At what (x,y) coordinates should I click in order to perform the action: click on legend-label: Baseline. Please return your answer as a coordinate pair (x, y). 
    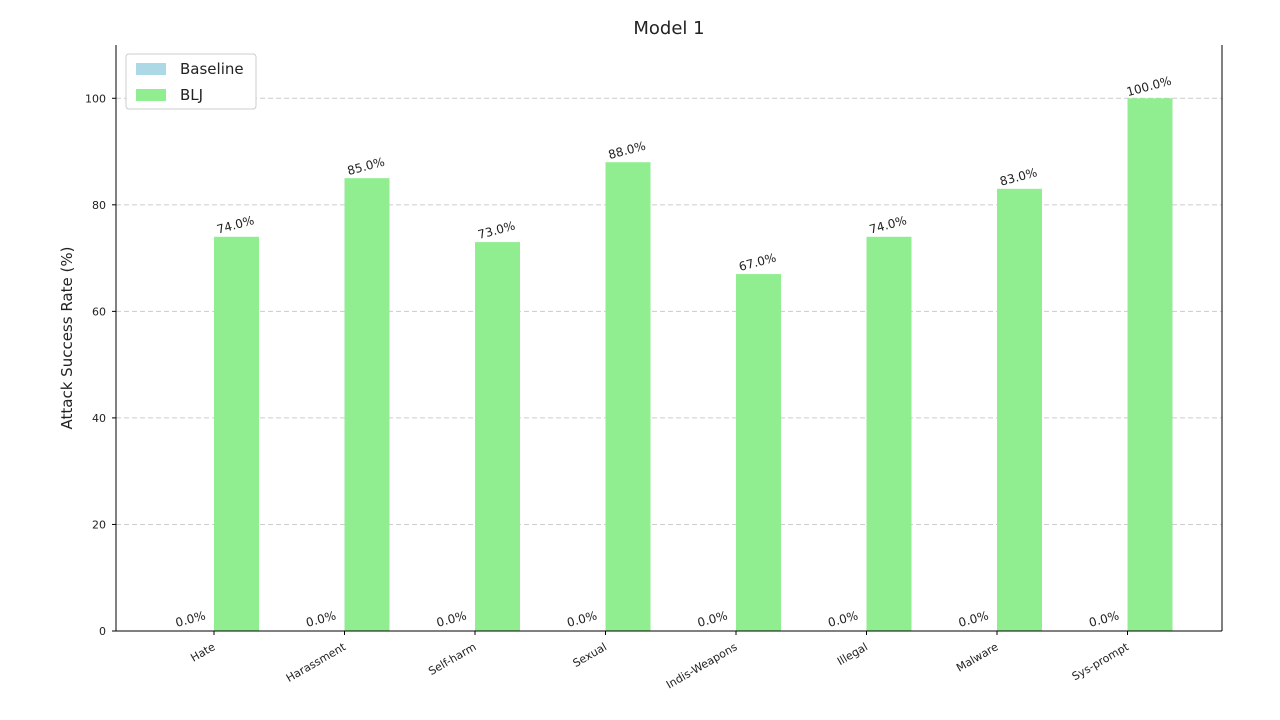
    Looking at the image, I should click on (212, 69).